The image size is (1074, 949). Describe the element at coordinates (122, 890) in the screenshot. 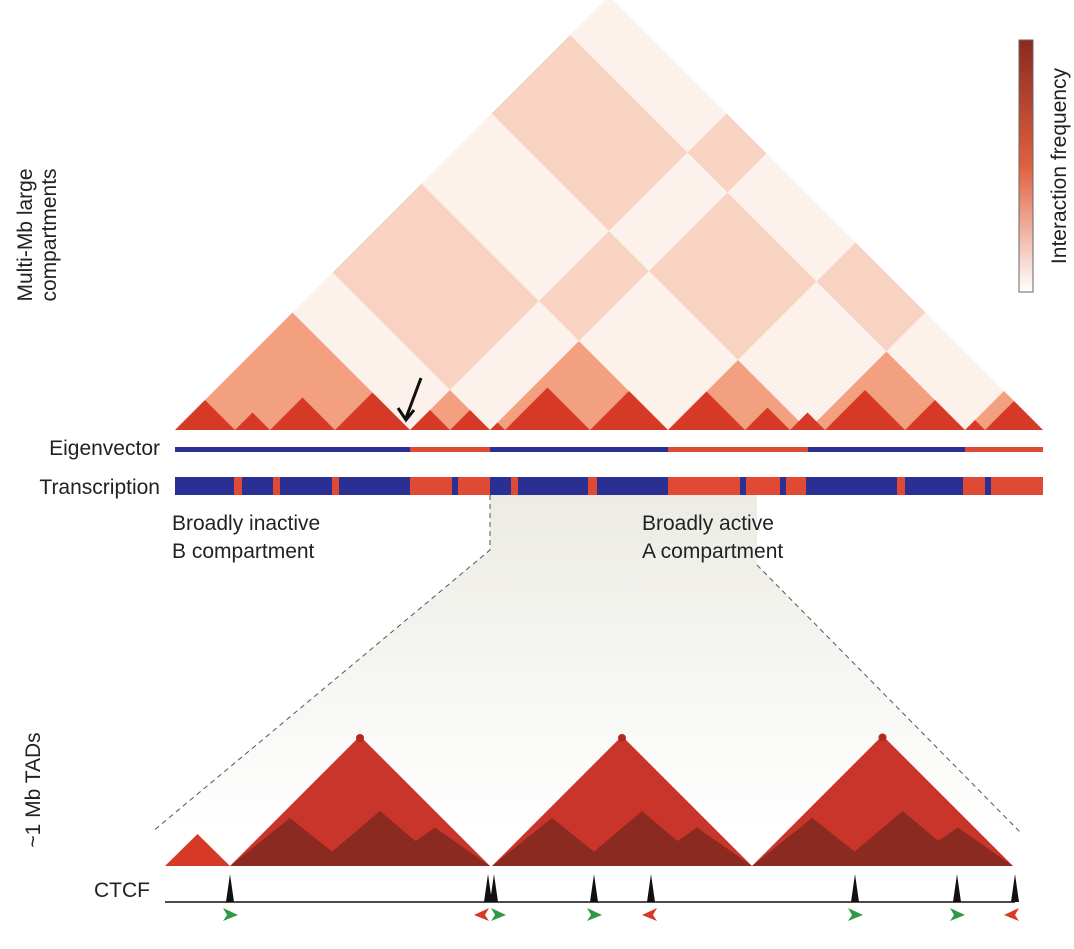

I see `track-label: CTCF` at that location.